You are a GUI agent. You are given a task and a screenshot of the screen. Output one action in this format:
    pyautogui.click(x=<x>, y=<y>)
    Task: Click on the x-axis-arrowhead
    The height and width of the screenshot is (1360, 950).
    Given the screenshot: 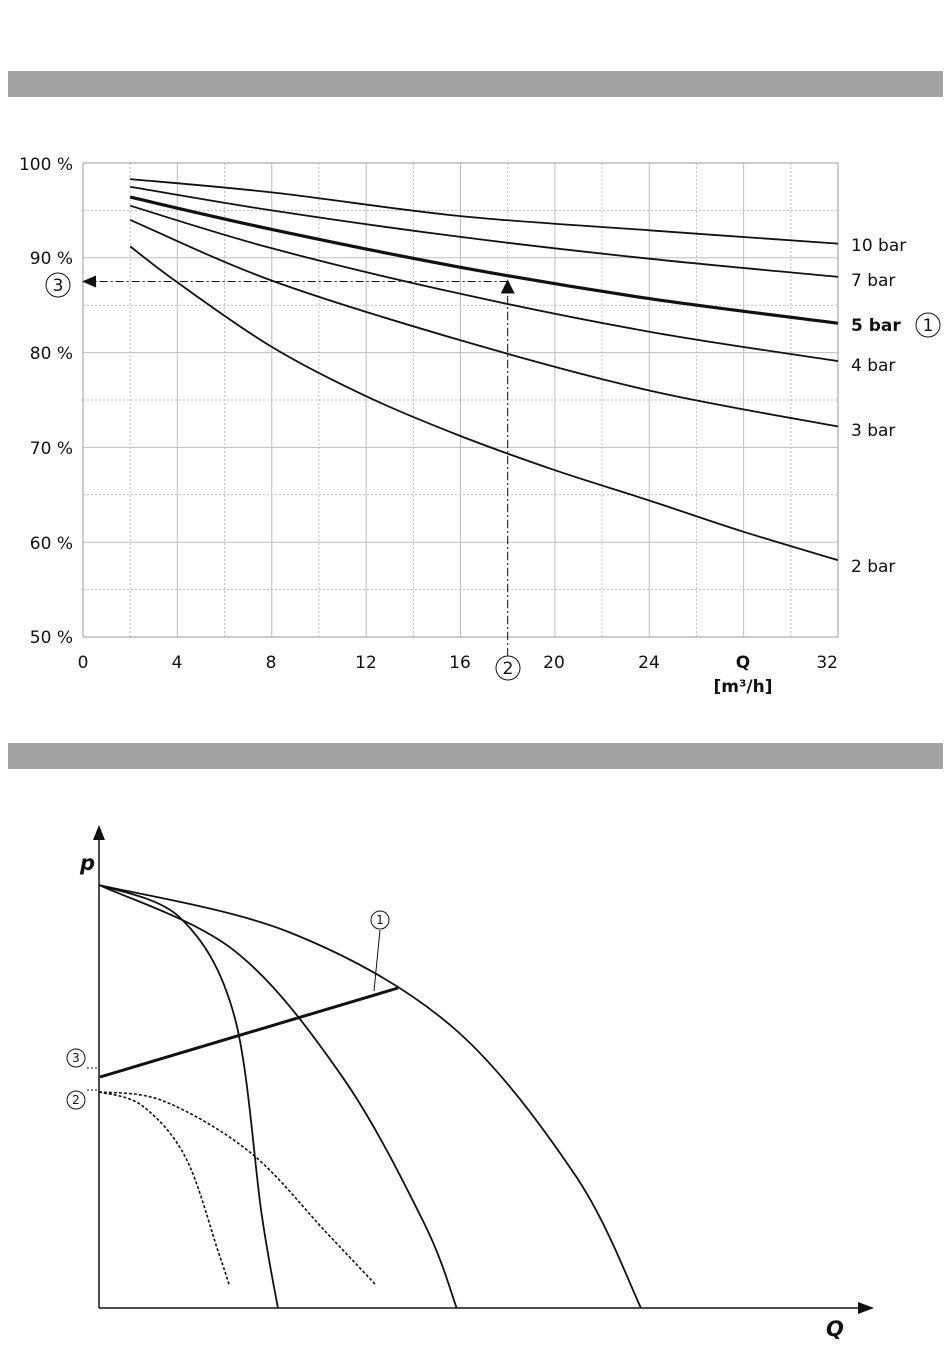 What is the action you would take?
    pyautogui.click(x=866, y=1308)
    